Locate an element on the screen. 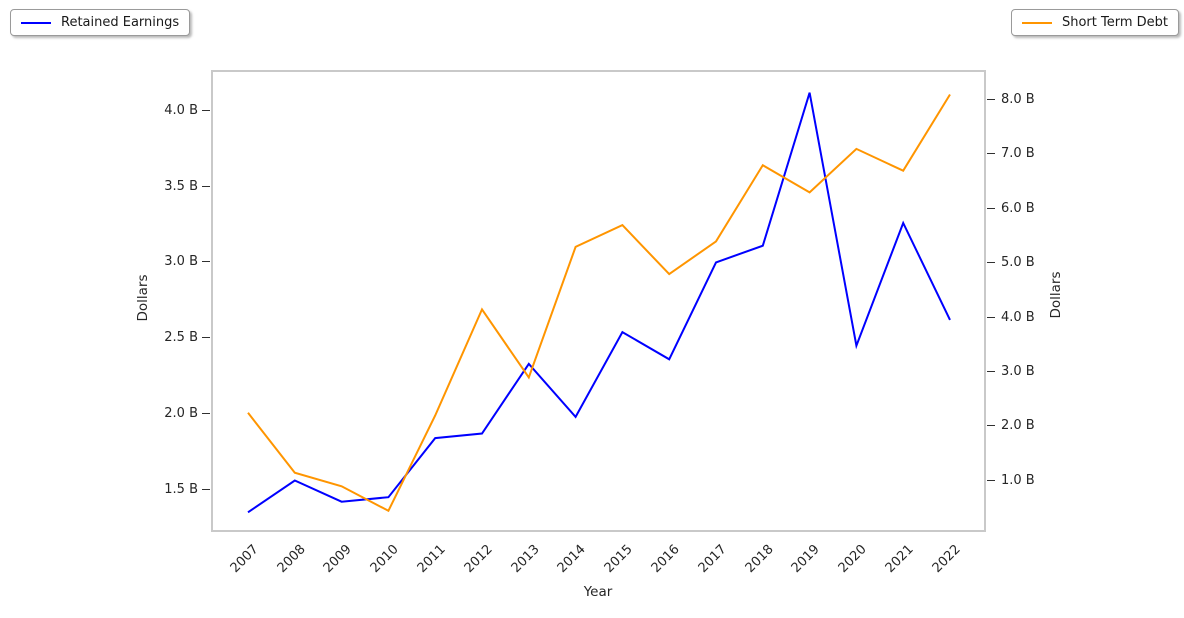 This screenshot has width=1184, height=618. legend-label-retained-earnings: Retained Earnings is located at coordinates (120, 22).